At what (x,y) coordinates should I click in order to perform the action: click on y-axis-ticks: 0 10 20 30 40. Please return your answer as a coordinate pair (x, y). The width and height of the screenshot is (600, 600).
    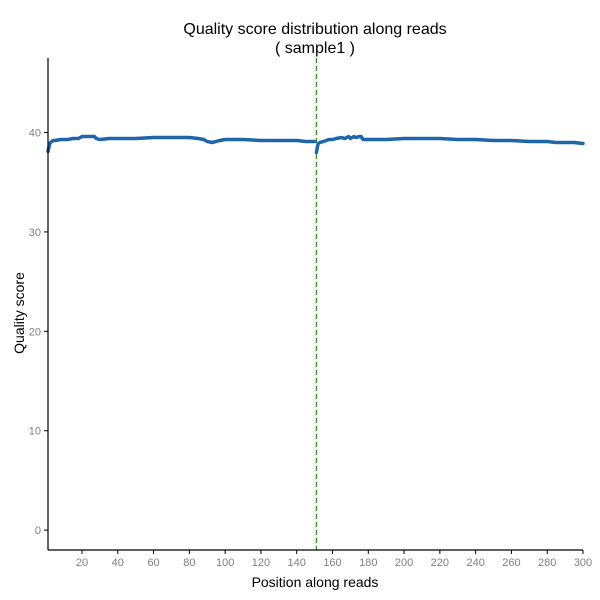
    Looking at the image, I should click on (38, 332).